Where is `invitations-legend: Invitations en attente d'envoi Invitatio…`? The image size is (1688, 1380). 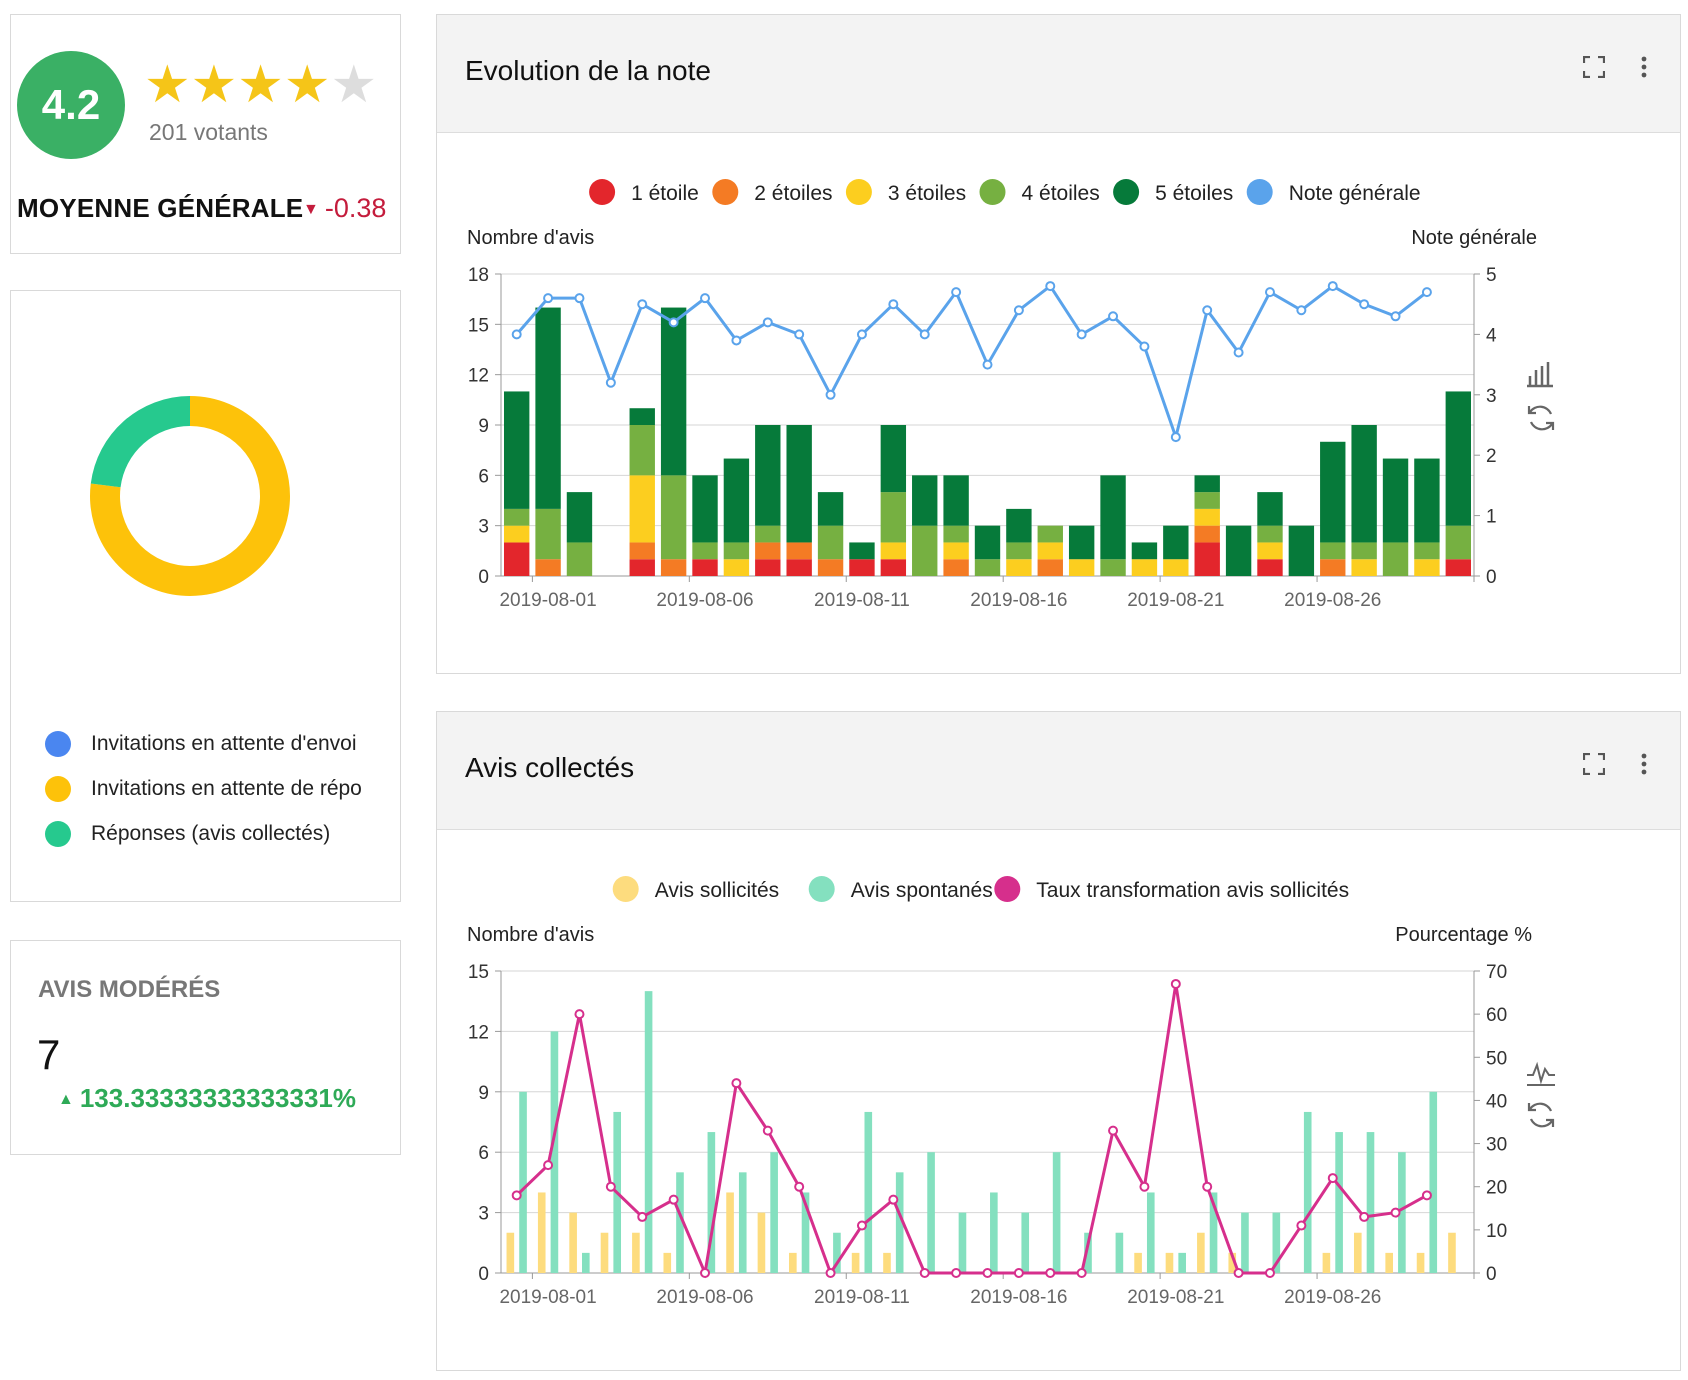 invitations-legend: Invitations en attente d'envoi Invitatio… is located at coordinates (203, 788).